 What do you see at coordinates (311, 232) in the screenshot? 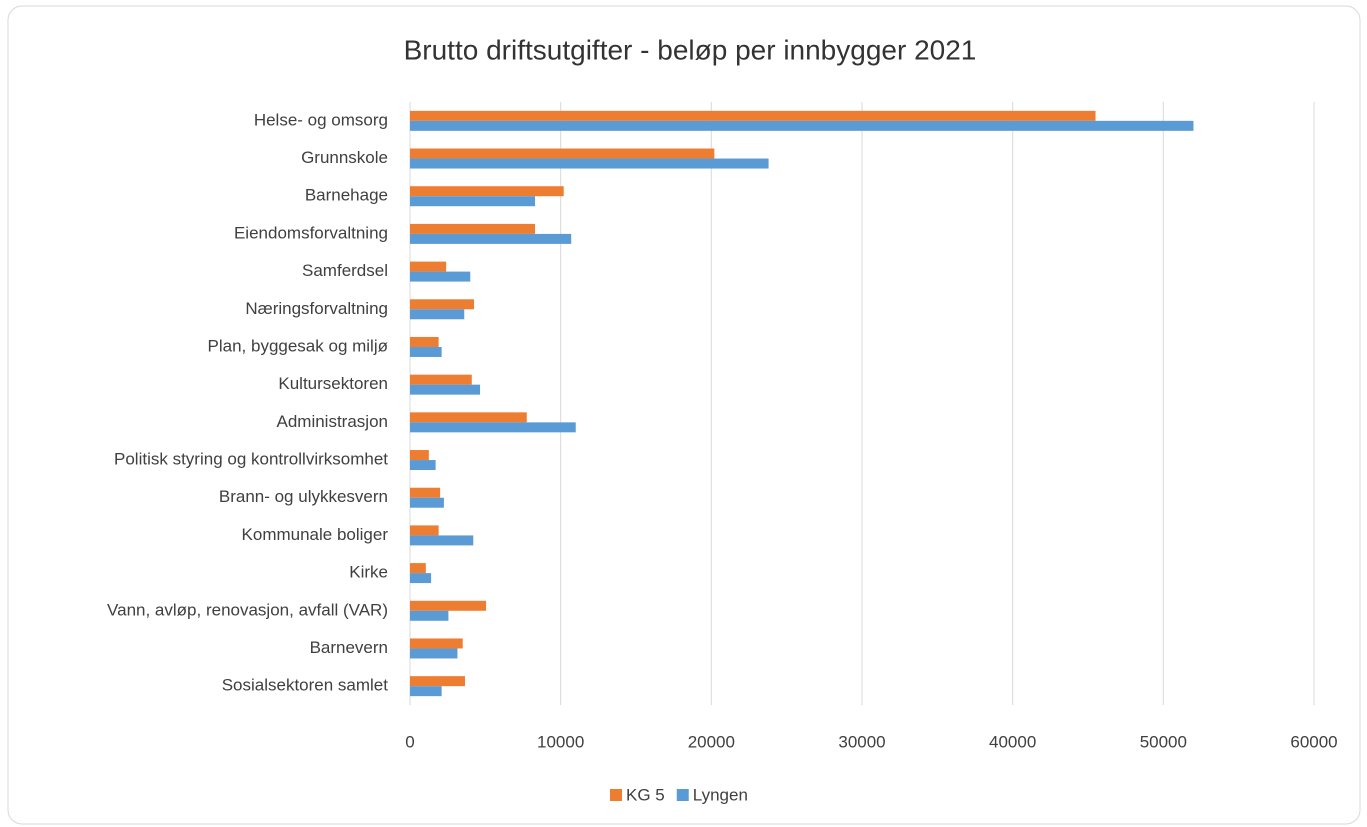
I see `y-tick-label: Eiendomsforvaltning` at bounding box center [311, 232].